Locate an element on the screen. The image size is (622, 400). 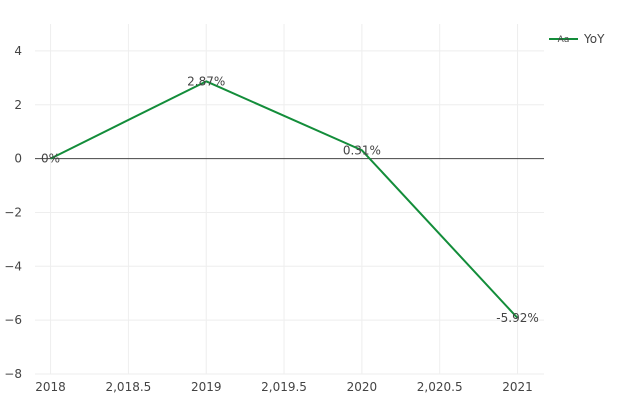
x-tick-label: 2021 is located at coordinates (517, 387).